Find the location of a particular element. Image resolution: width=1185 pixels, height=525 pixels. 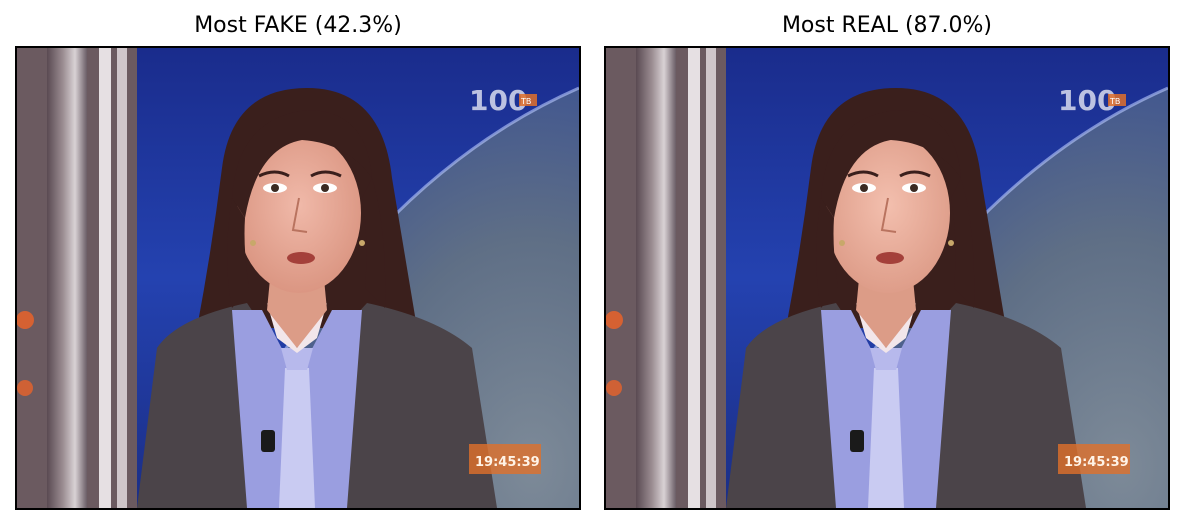

panel-title: Most FAKE (42.3%) is located at coordinates (298, 25).